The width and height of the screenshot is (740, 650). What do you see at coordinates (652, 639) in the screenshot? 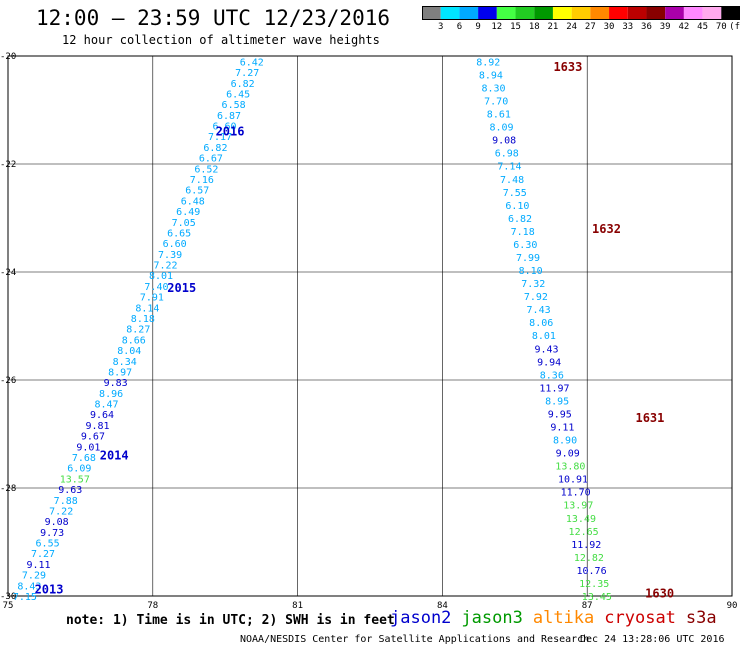
I see `timestamp-text: Dec 24 13:28:06 UTC 2016` at bounding box center [652, 639].